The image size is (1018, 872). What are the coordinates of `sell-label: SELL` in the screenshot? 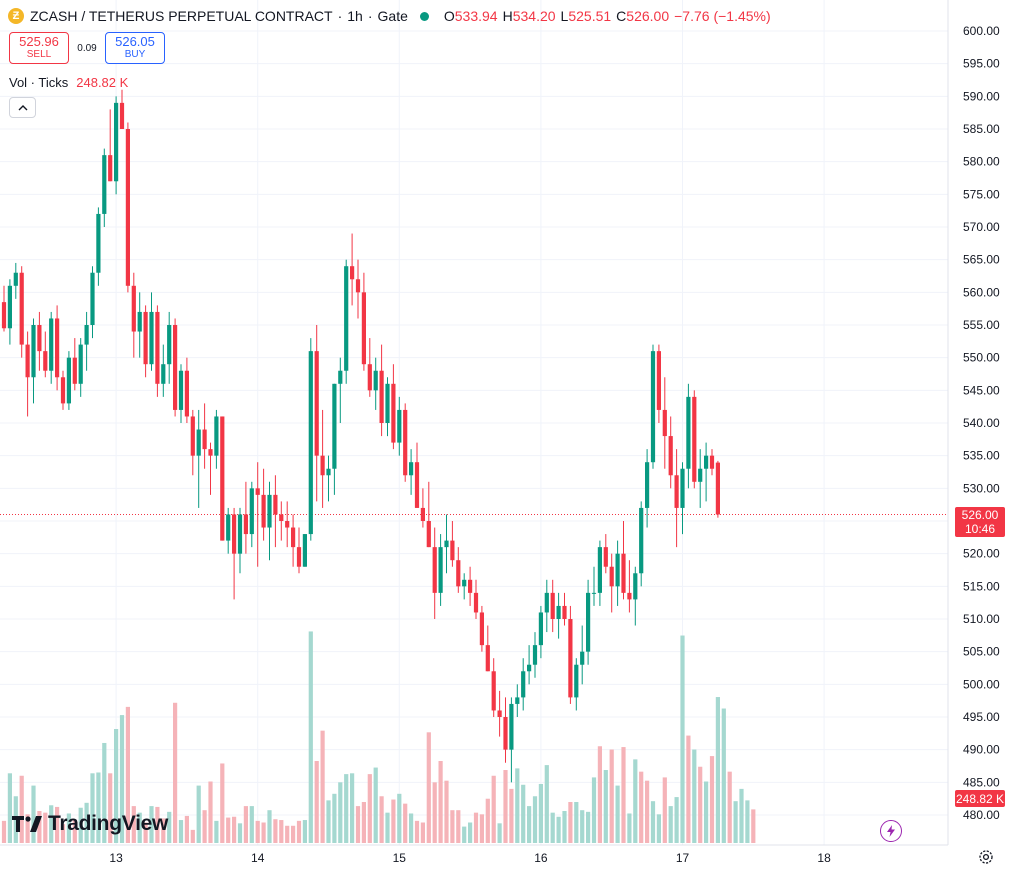 It's located at (39, 54).